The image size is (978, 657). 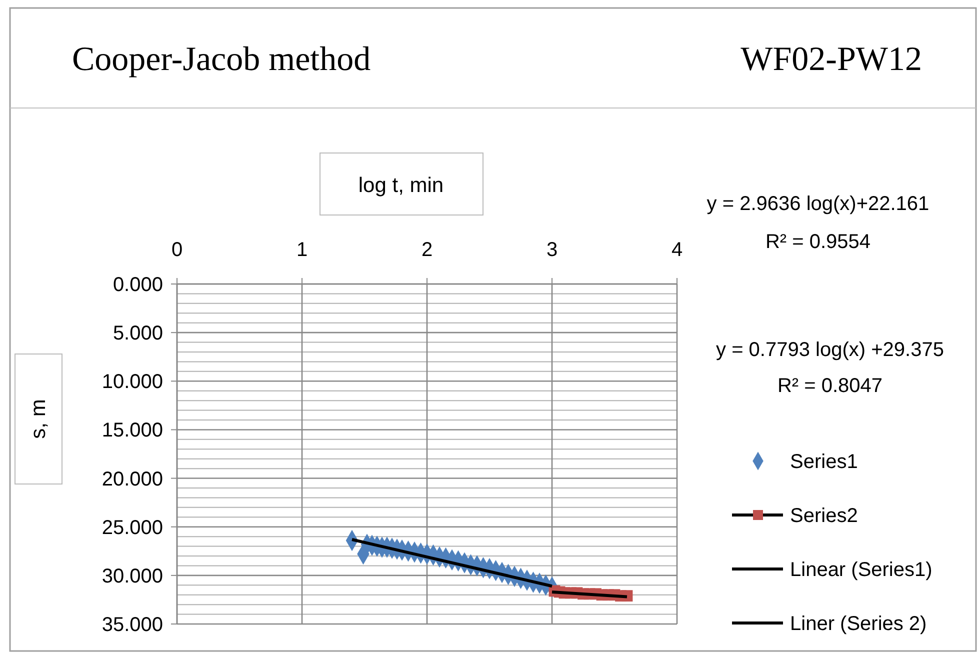 What do you see at coordinates (824, 462) in the screenshot?
I see `legend-label: Series1` at bounding box center [824, 462].